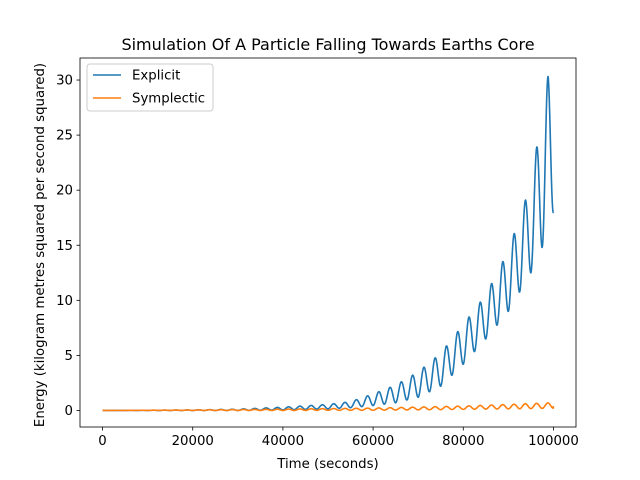  Describe the element at coordinates (64, 191) in the screenshot. I see `y-tick-label: 20` at that location.